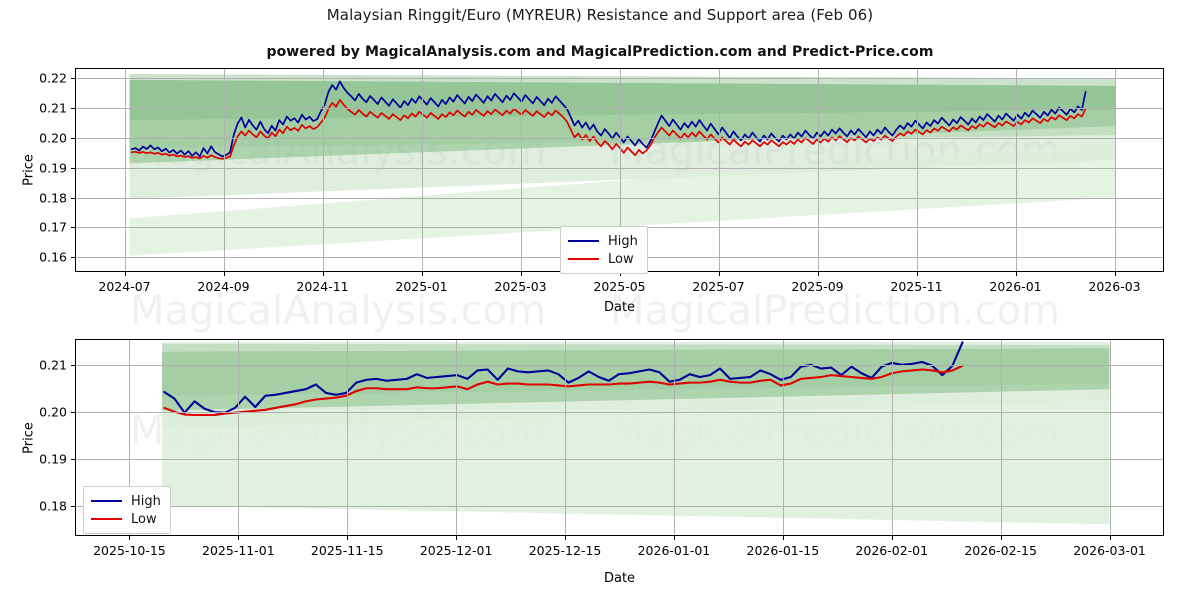 This screenshot has height=600, width=1200. What do you see at coordinates (29, 170) in the screenshot?
I see `overview-y-axis-label: Price` at bounding box center [29, 170].